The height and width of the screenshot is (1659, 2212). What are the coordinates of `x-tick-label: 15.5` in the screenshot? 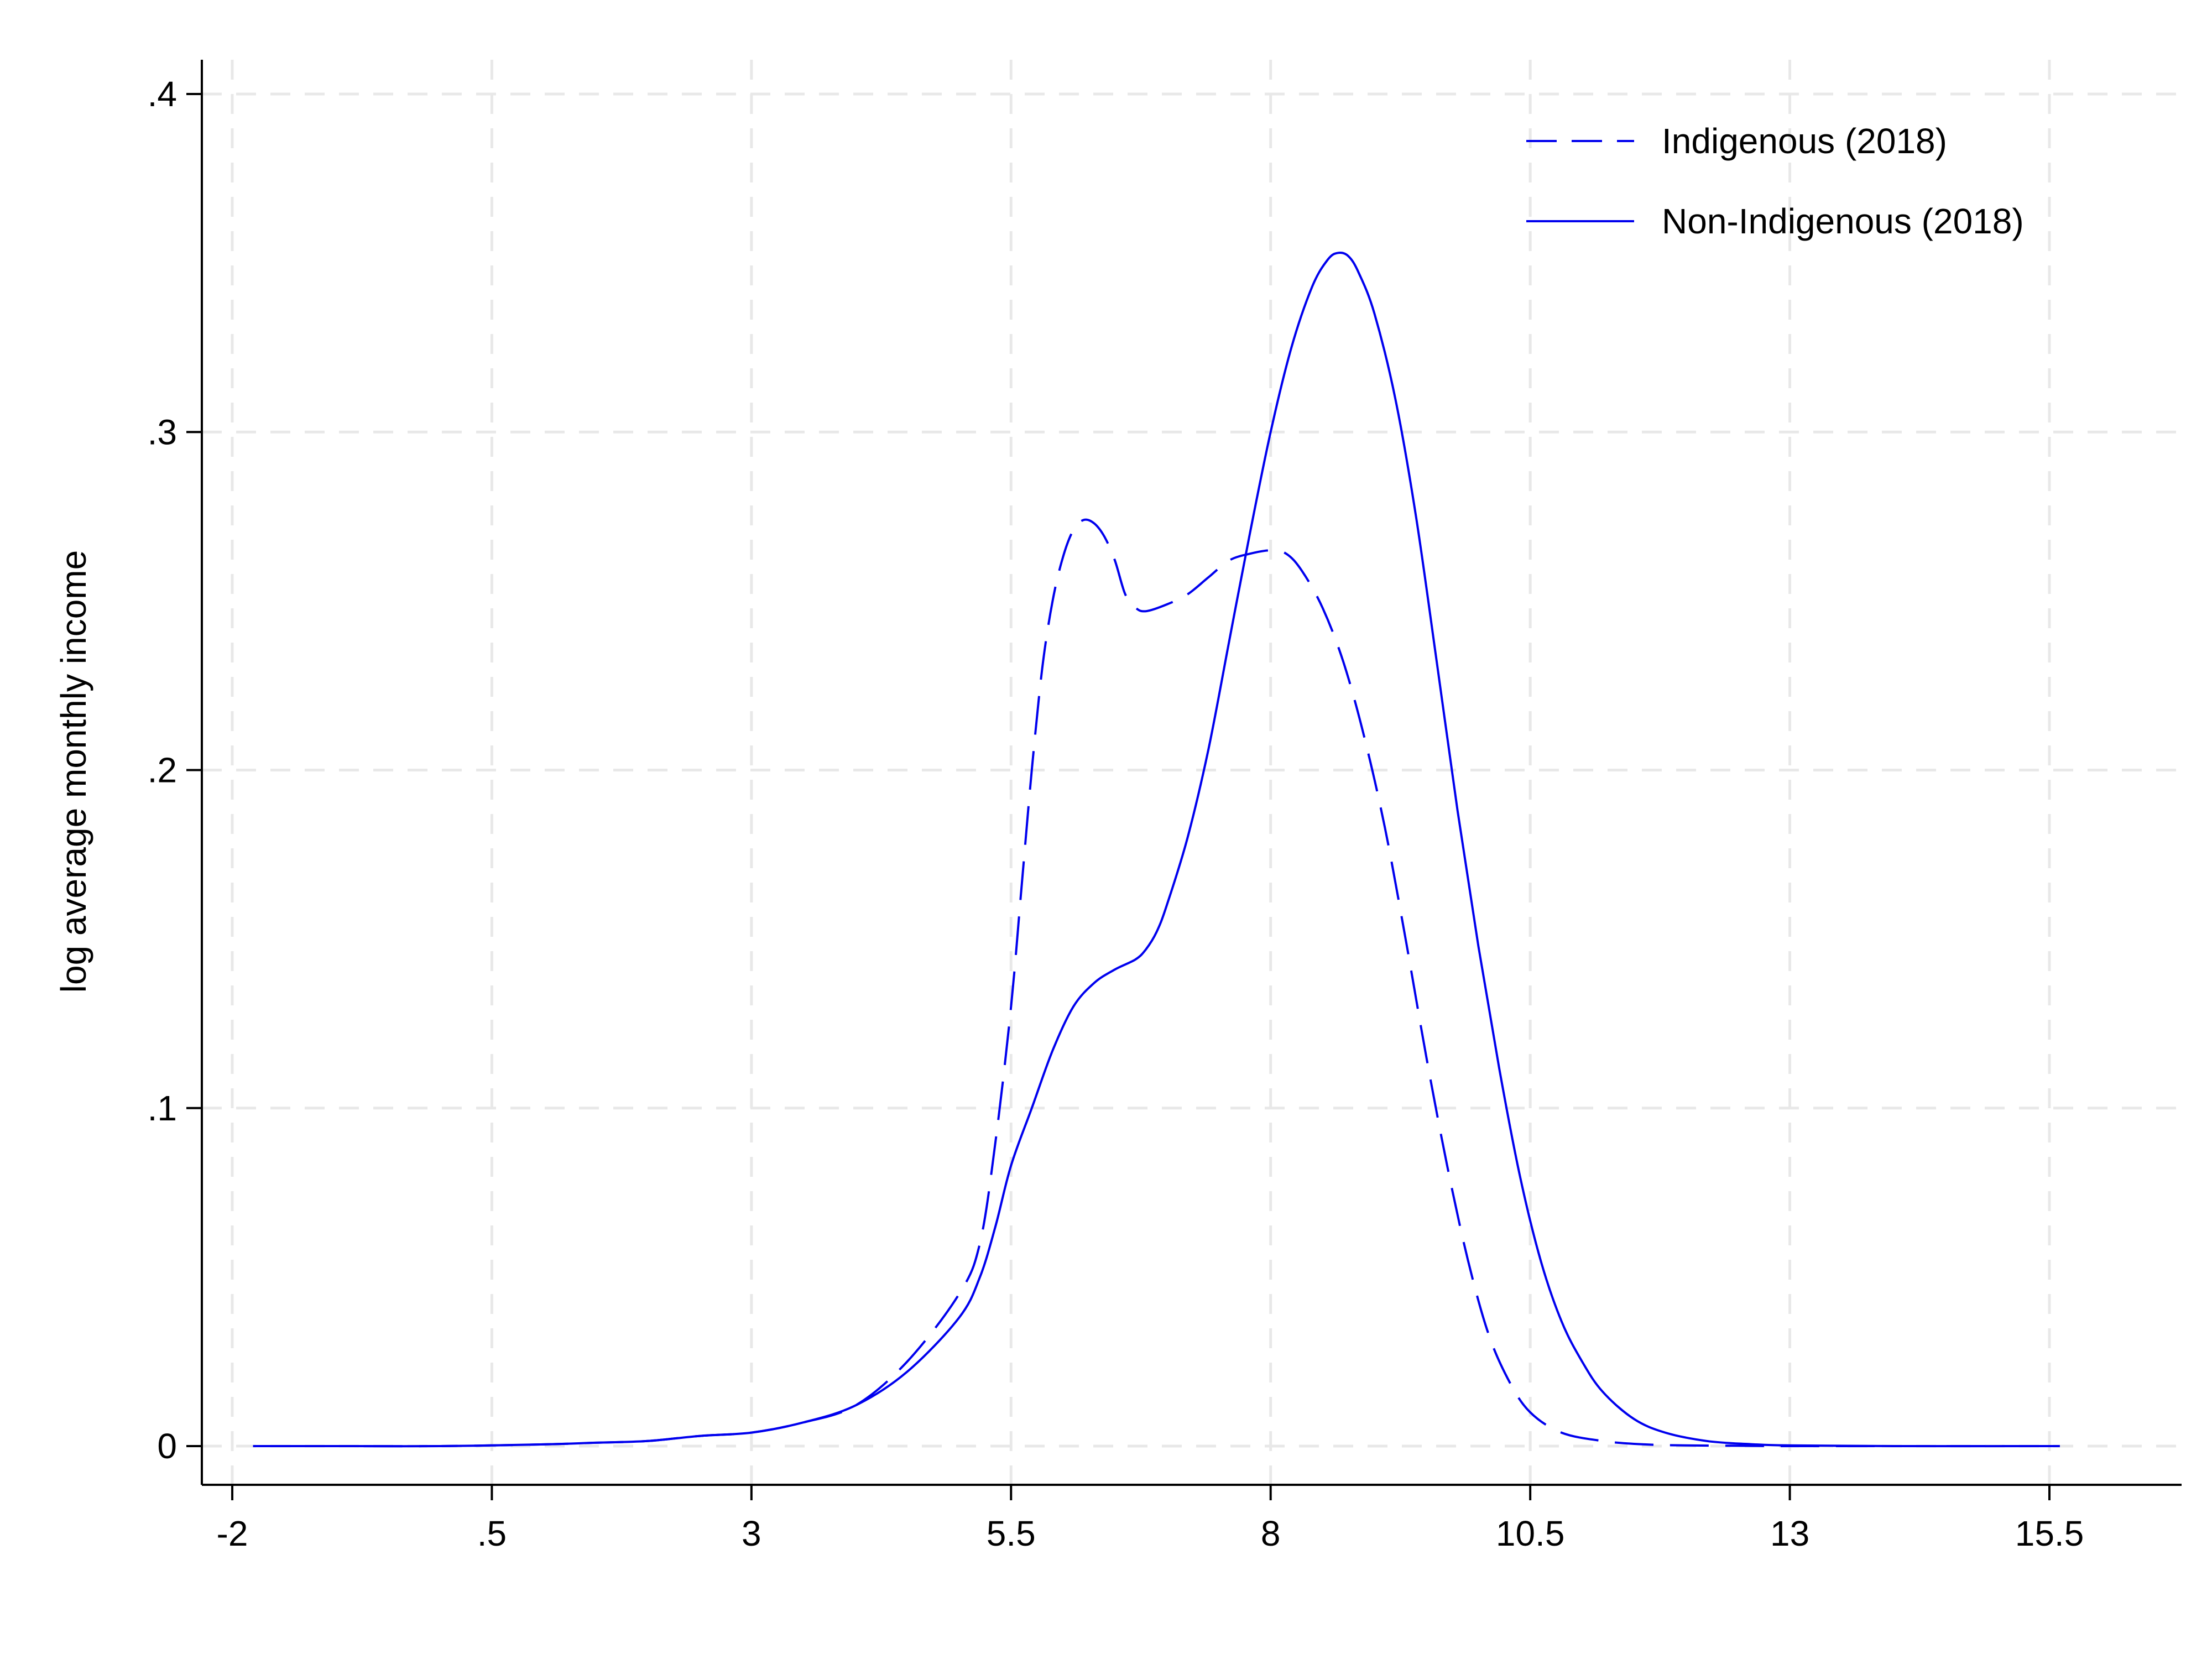 It's located at (2050, 1533).